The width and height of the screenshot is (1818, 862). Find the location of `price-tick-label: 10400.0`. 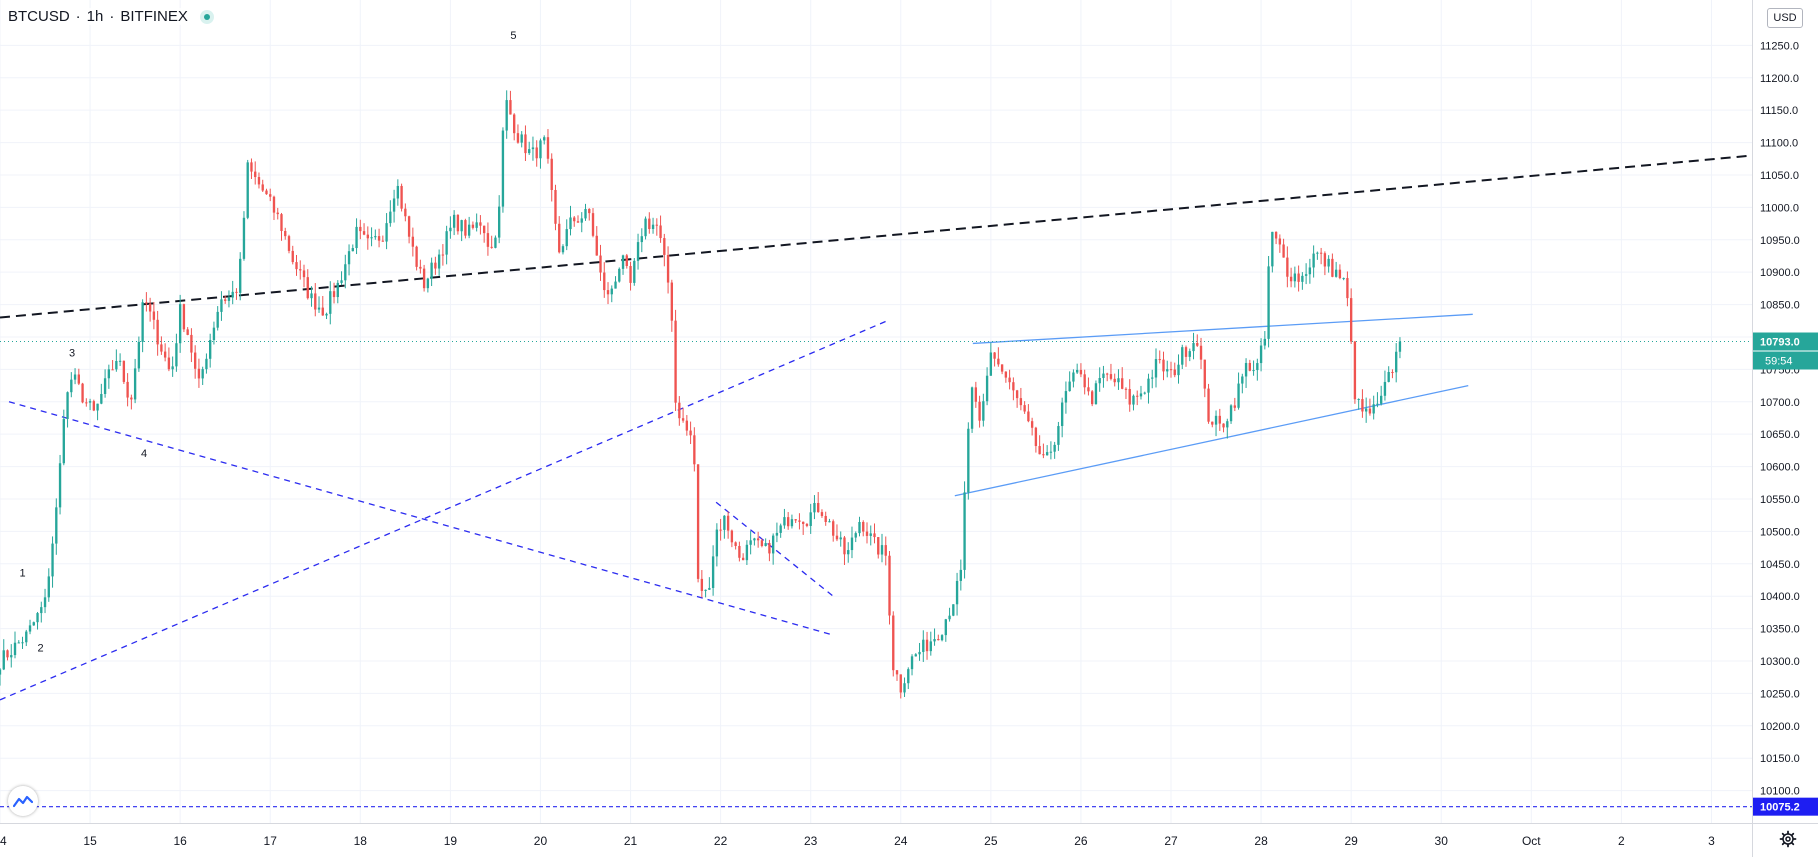

price-tick-label: 10400.0 is located at coordinates (1780, 597).